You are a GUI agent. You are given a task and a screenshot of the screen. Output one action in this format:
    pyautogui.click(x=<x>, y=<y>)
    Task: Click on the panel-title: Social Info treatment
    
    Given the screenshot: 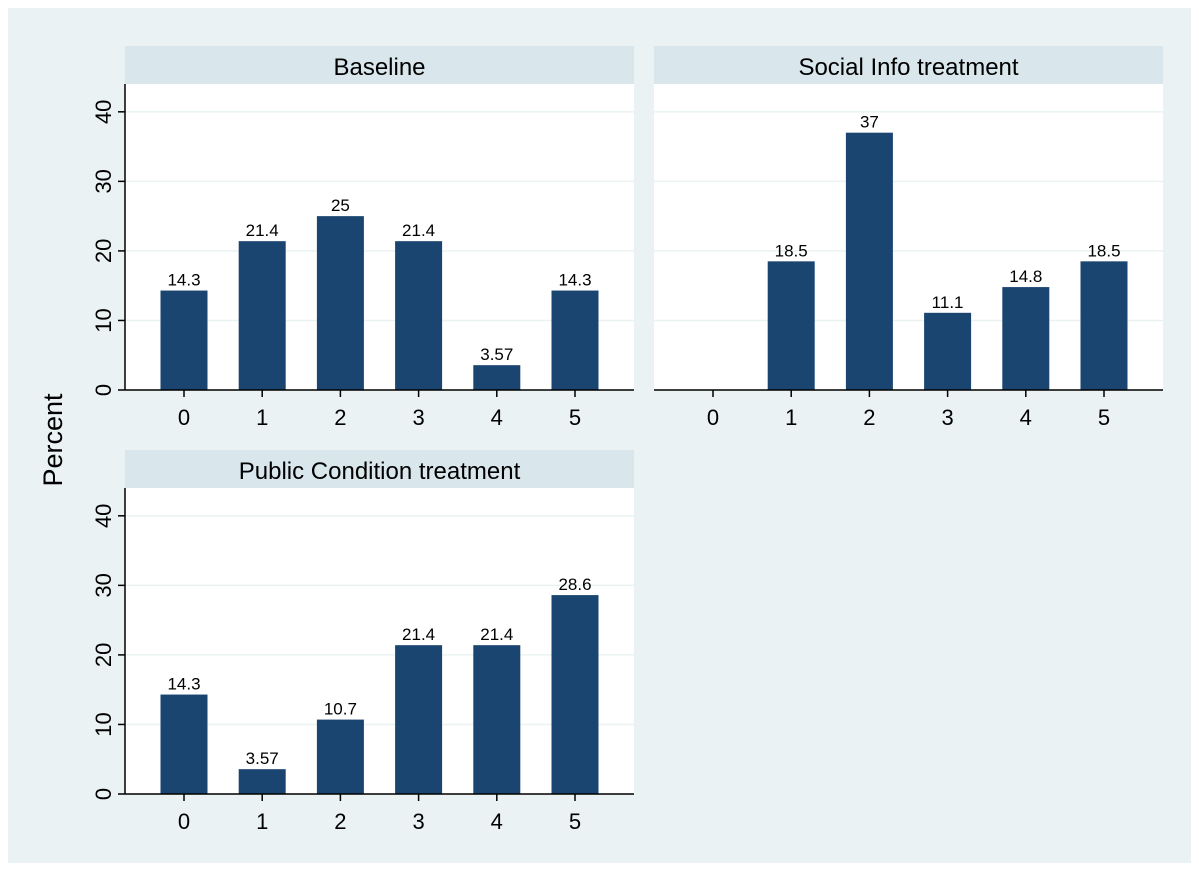 What is the action you would take?
    pyautogui.click(x=908, y=67)
    